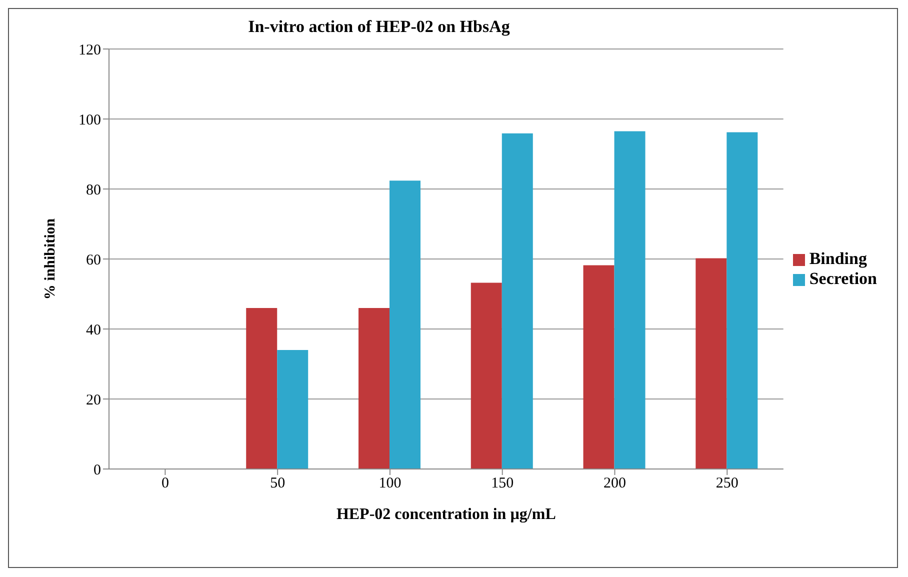 The width and height of the screenshot is (908, 577). What do you see at coordinates (93, 330) in the screenshot?
I see `y-tick-label: 40` at bounding box center [93, 330].